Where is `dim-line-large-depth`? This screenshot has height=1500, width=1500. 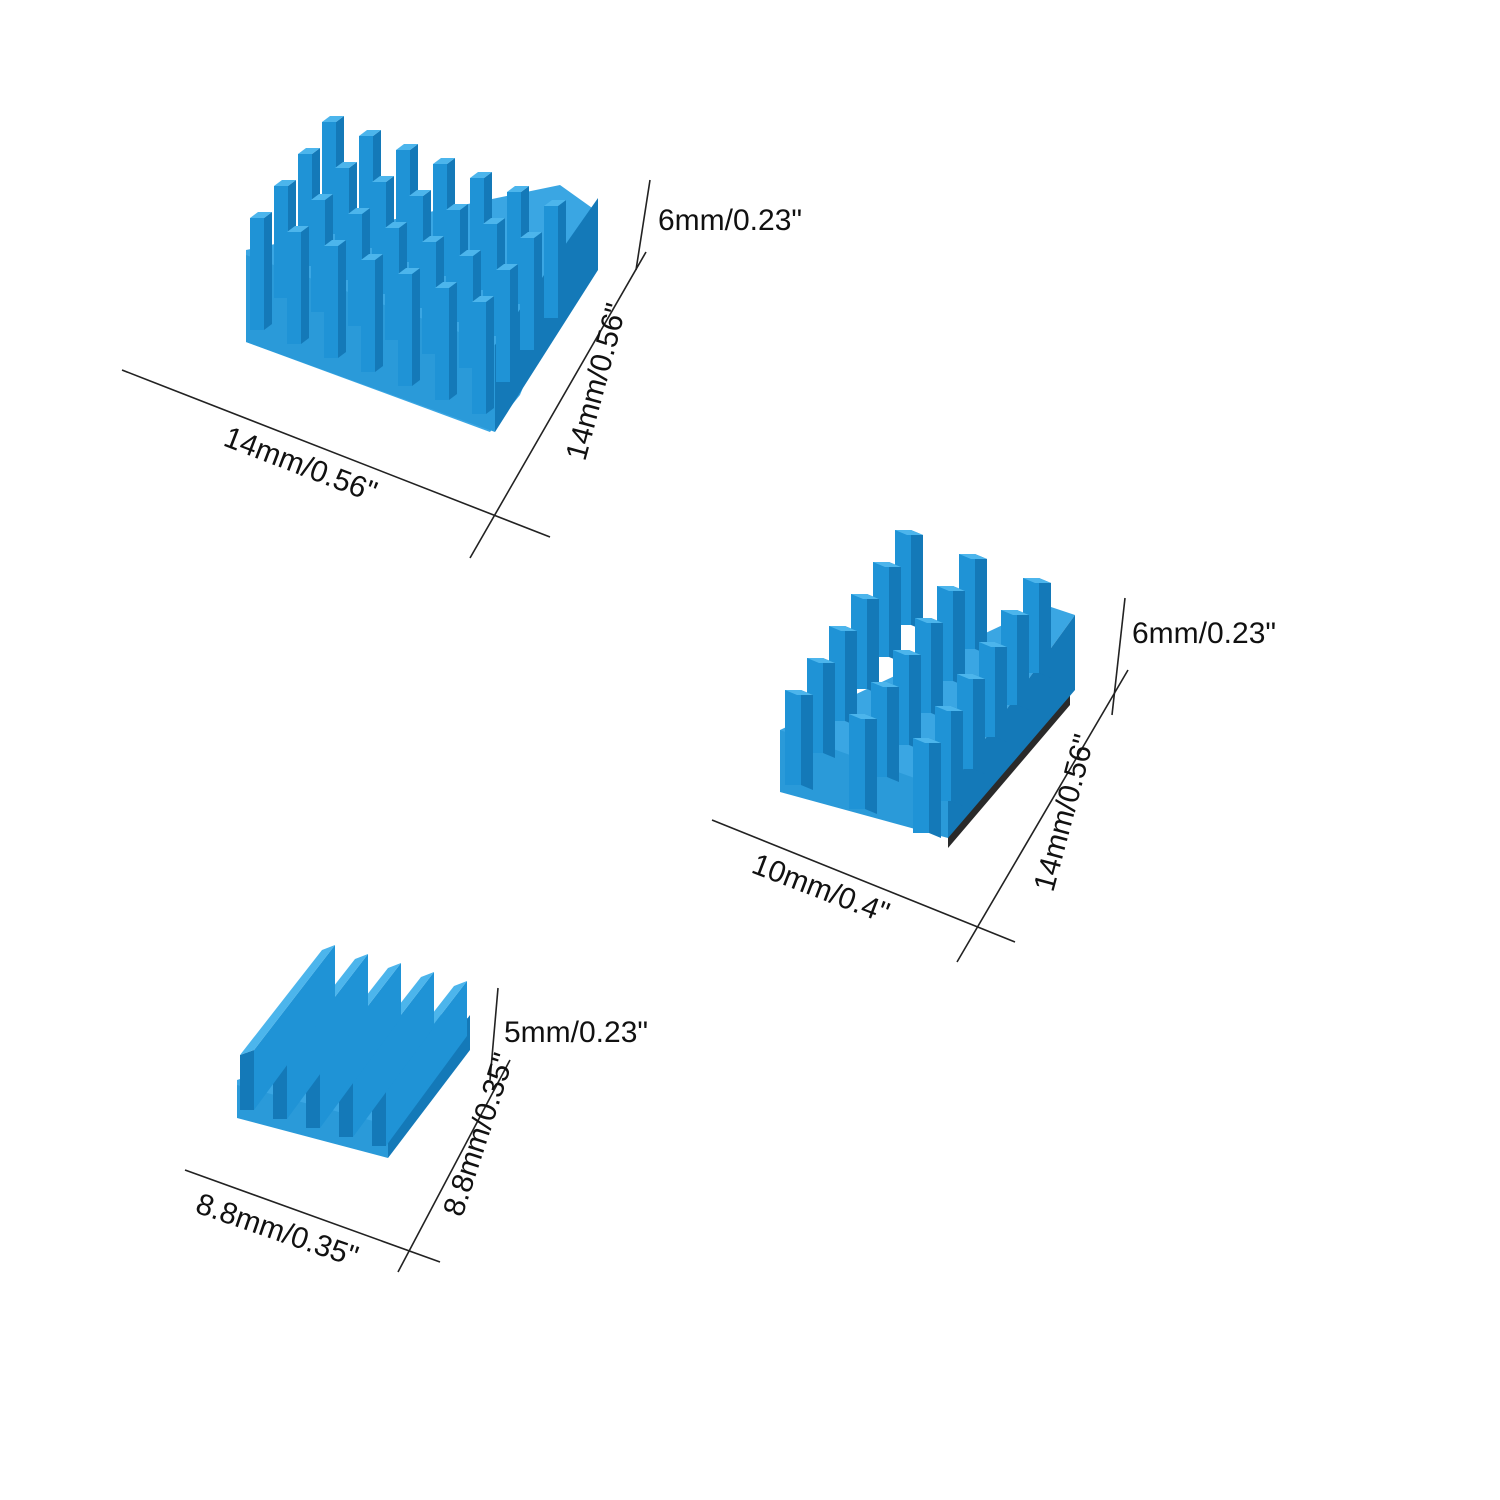
dim-line-large-depth is located at coordinates (558, 405).